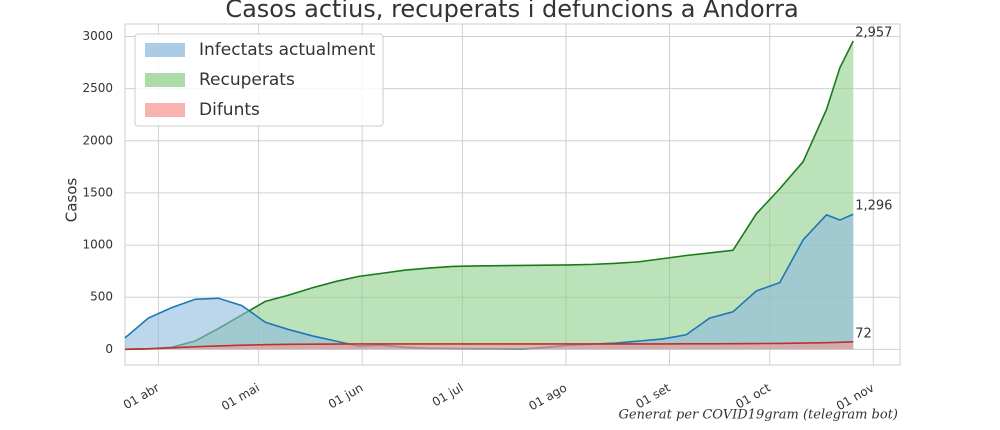 The height and width of the screenshot is (430, 1000). Describe the element at coordinates (247, 80) in the screenshot. I see `legend-label: Recuperats` at that location.